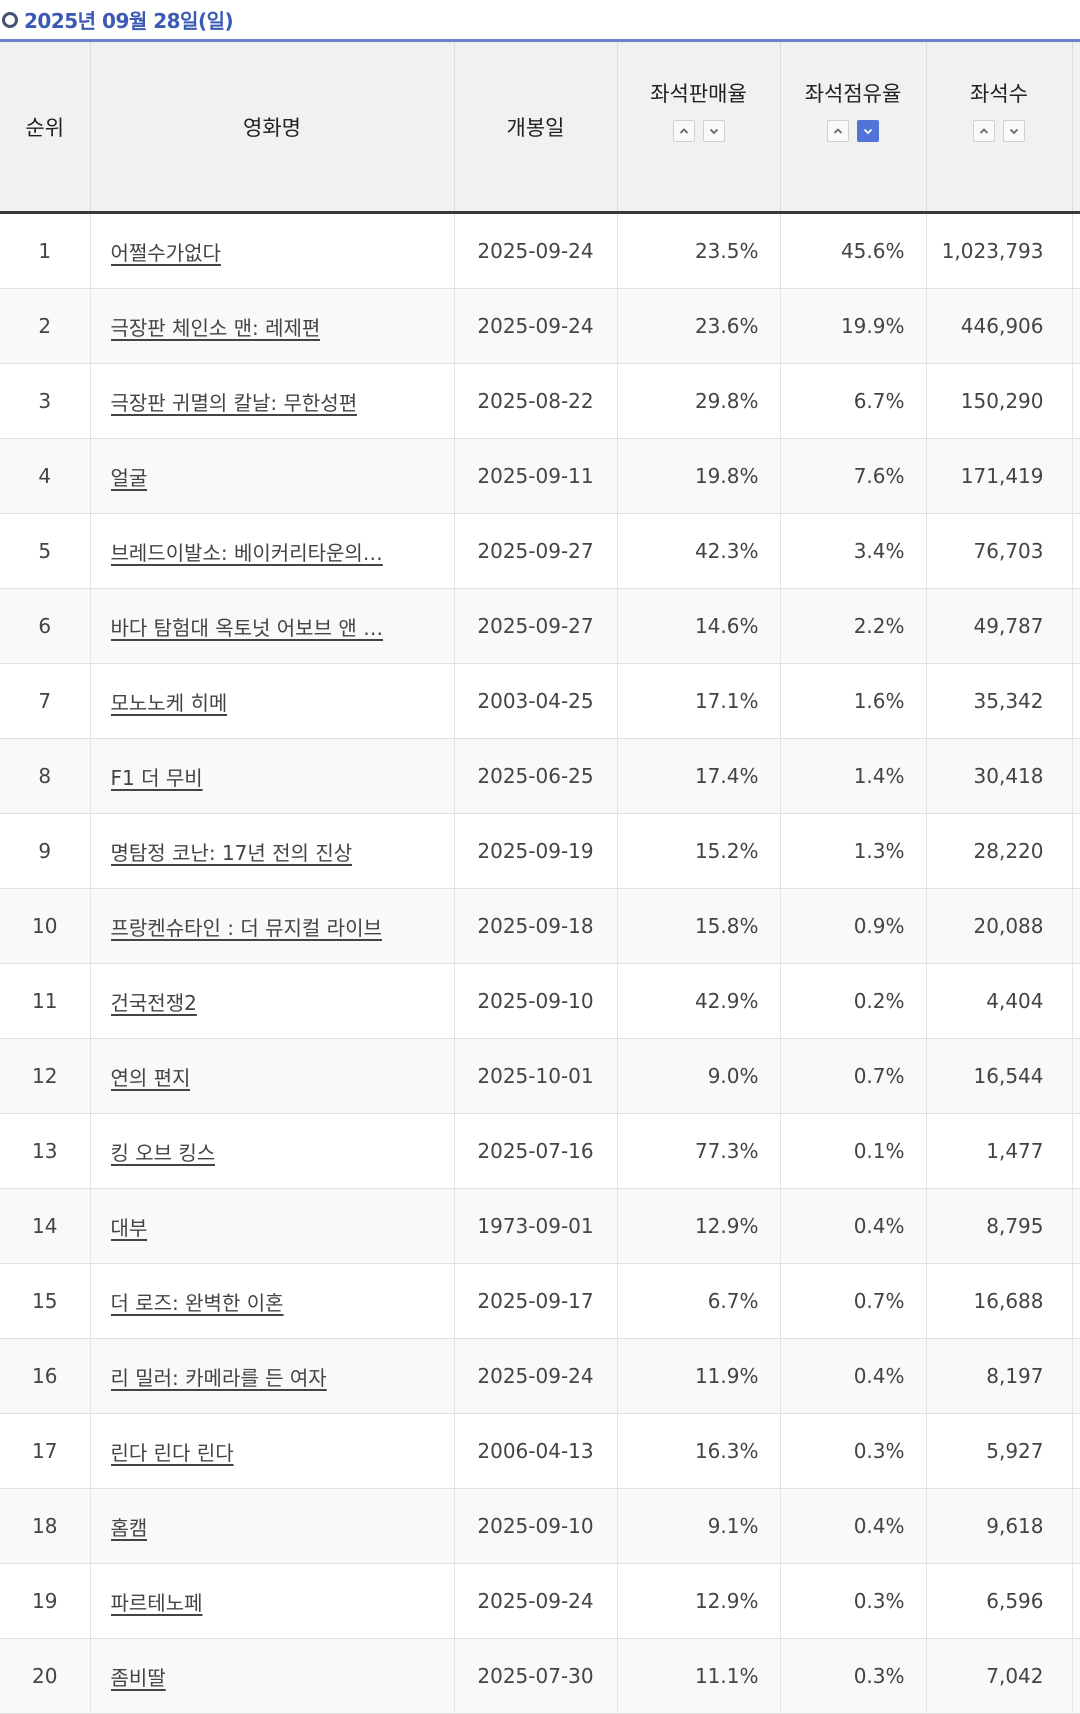  I want to click on table-row: 7 모노노케 히메 2003-04-25 17.1% 1.6% 35,342, so click(540, 701).